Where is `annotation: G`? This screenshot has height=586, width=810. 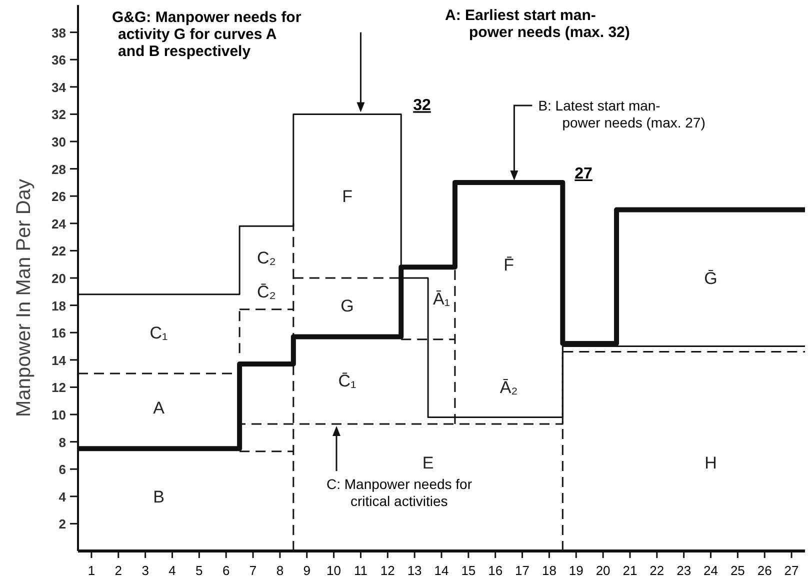
annotation: G is located at coordinates (347, 306).